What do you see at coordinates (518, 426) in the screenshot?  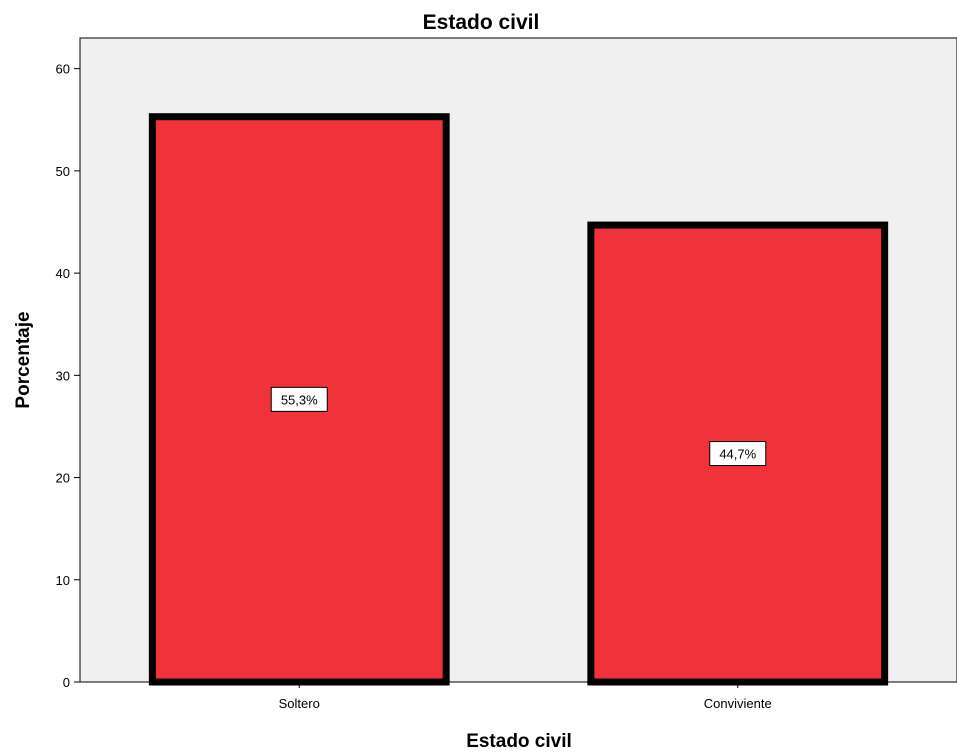 I see `data-labels: 55,3% 44,7%` at bounding box center [518, 426].